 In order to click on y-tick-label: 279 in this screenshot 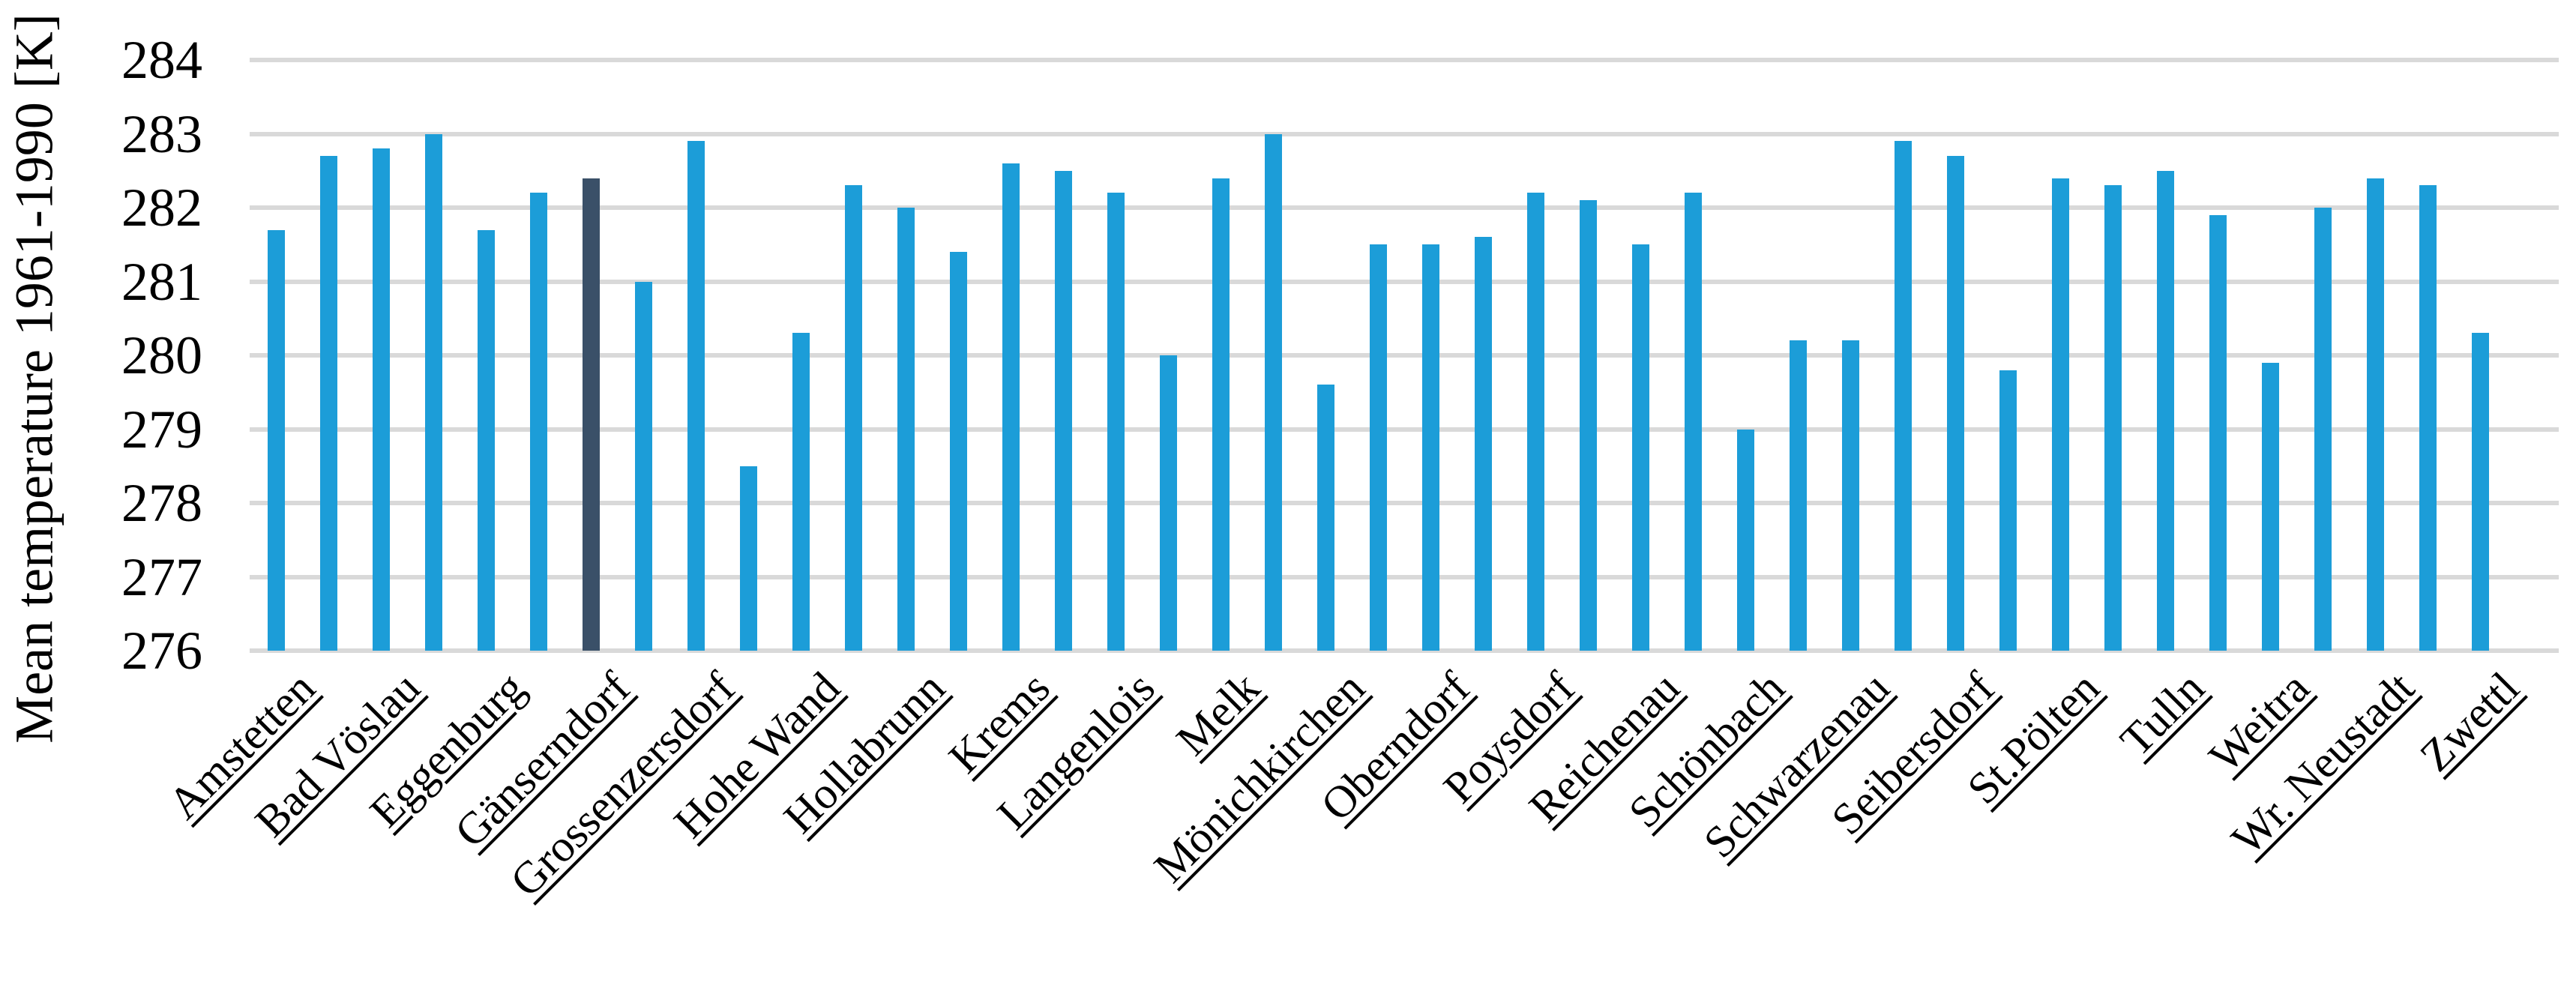, I will do `click(162, 429)`.